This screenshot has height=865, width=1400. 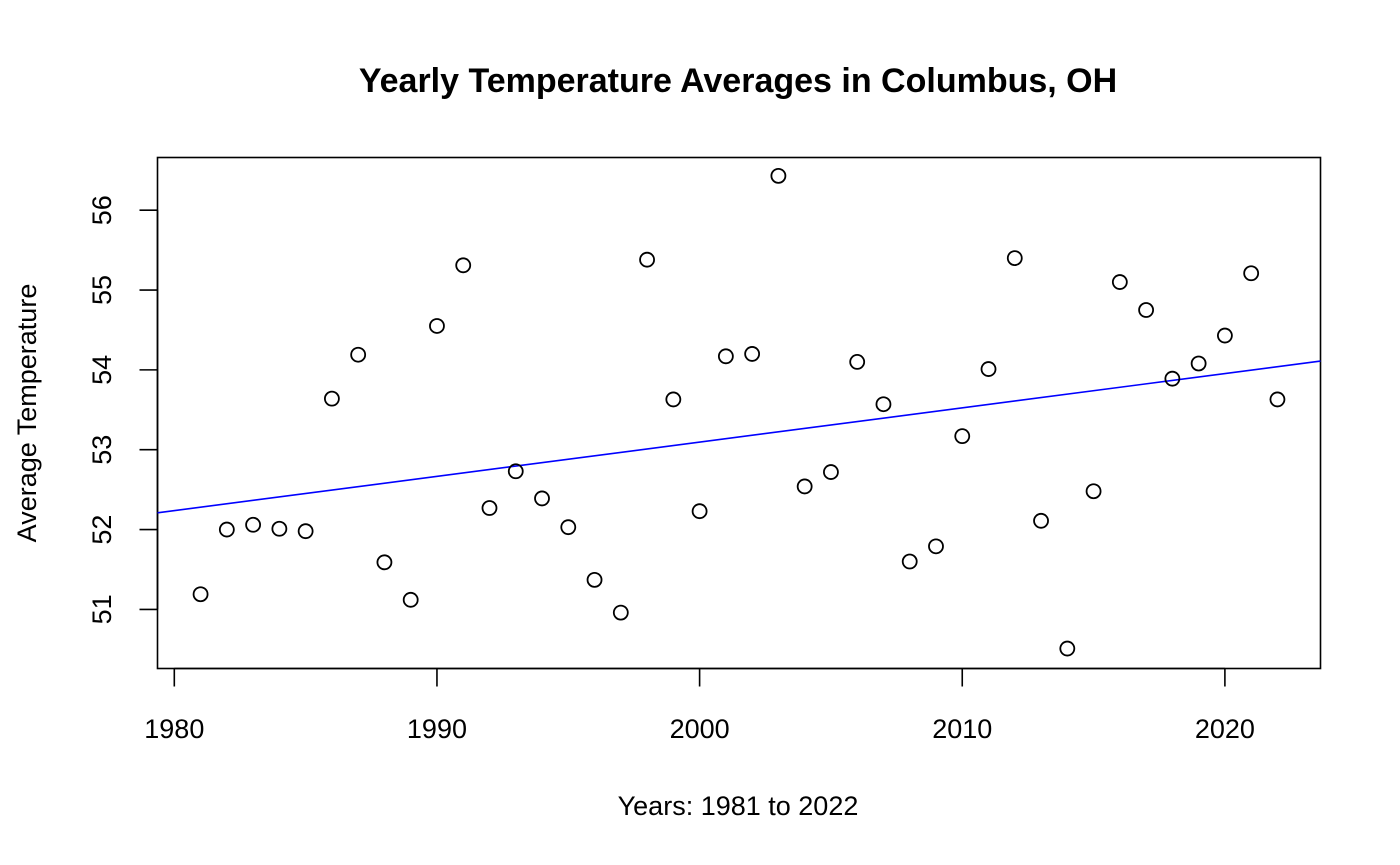 What do you see at coordinates (27, 413) in the screenshot?
I see `y-axis-label: Average Temperature` at bounding box center [27, 413].